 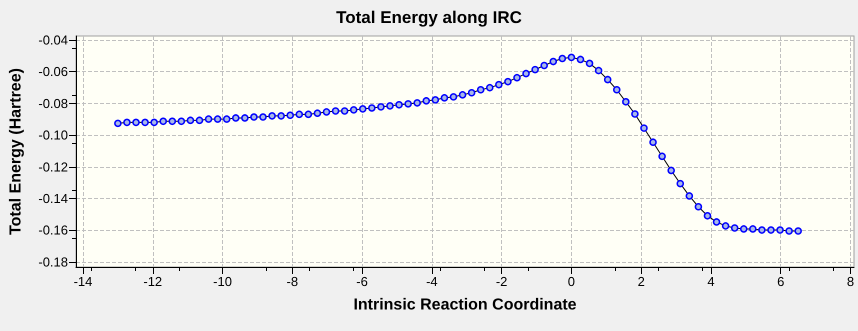 What do you see at coordinates (362, 281) in the screenshot?
I see `x-tick-label: -6` at bounding box center [362, 281].